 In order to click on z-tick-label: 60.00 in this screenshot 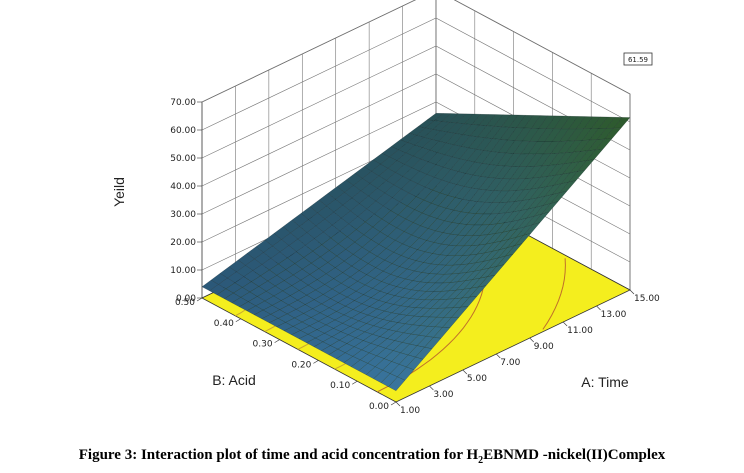, I will do `click(183, 131)`.